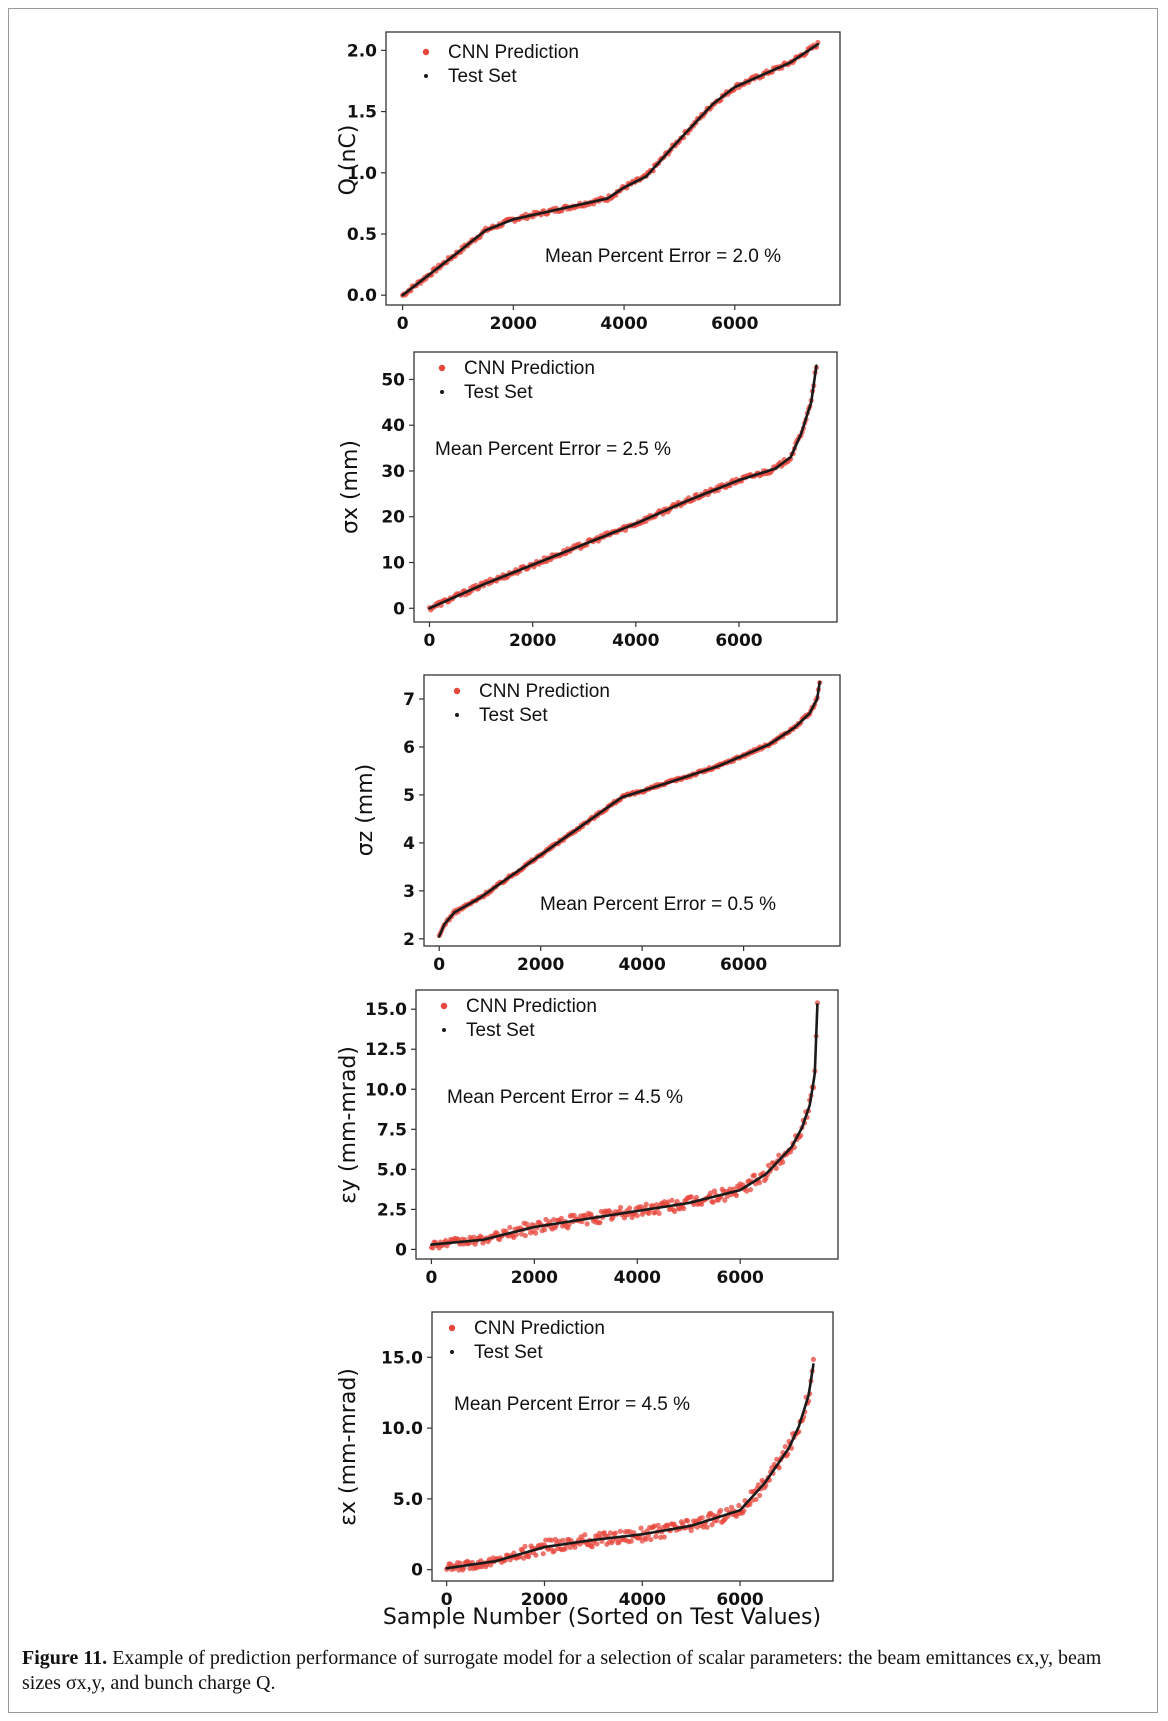  What do you see at coordinates (65, 1658) in the screenshot?
I see `caption-label: Figure 11.` at bounding box center [65, 1658].